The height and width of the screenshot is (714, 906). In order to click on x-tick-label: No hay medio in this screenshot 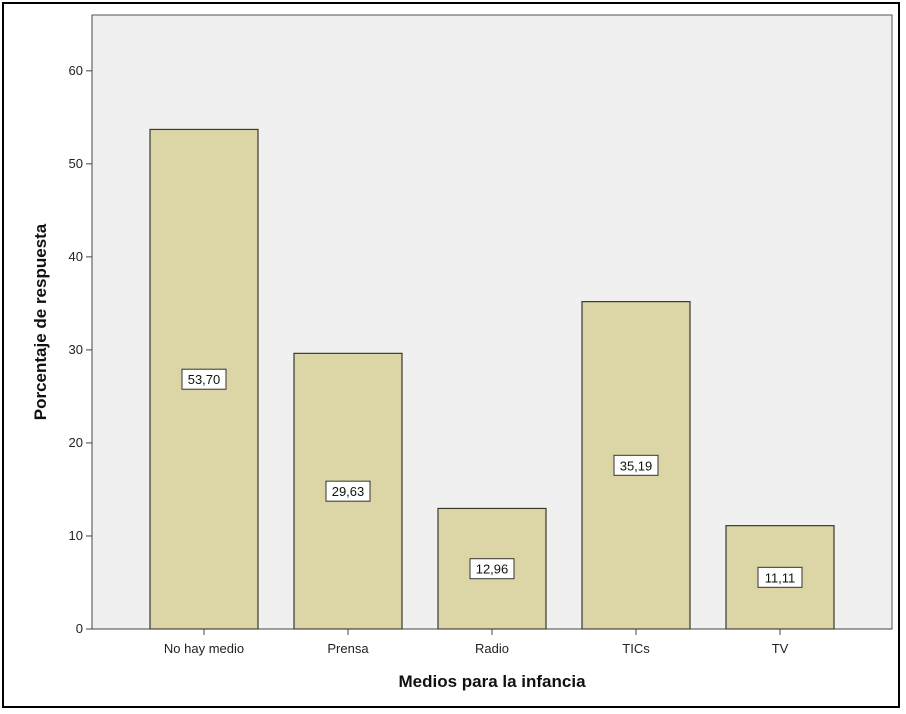, I will do `click(204, 648)`.